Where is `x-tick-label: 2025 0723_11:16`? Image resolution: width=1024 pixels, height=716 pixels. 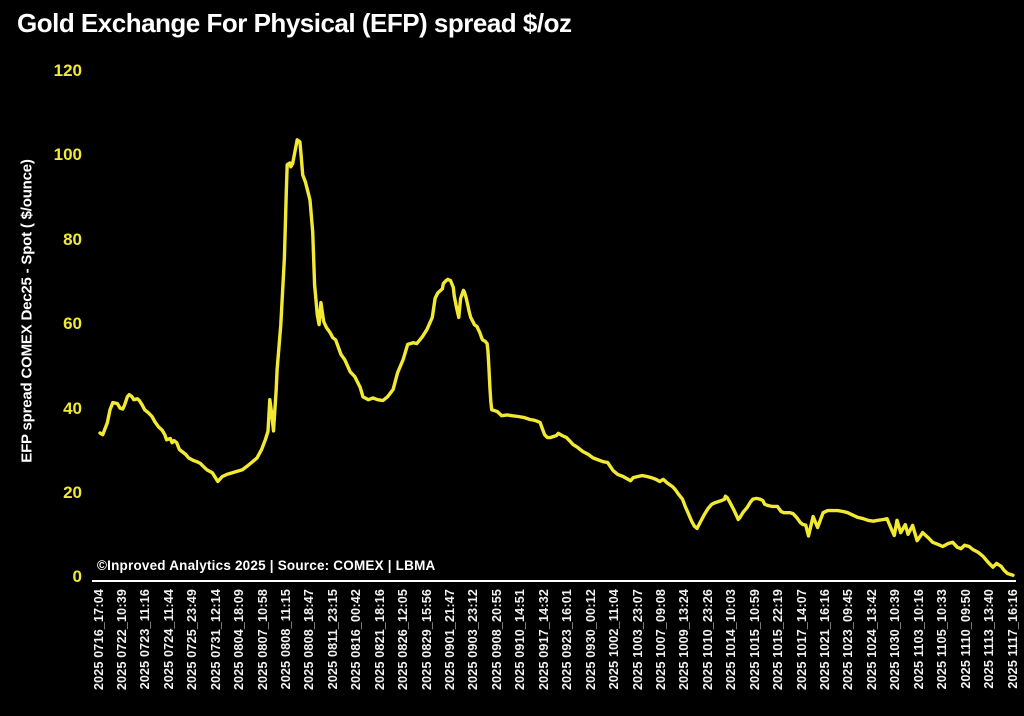
x-tick-label: 2025 0723_11:16 is located at coordinates (145, 639).